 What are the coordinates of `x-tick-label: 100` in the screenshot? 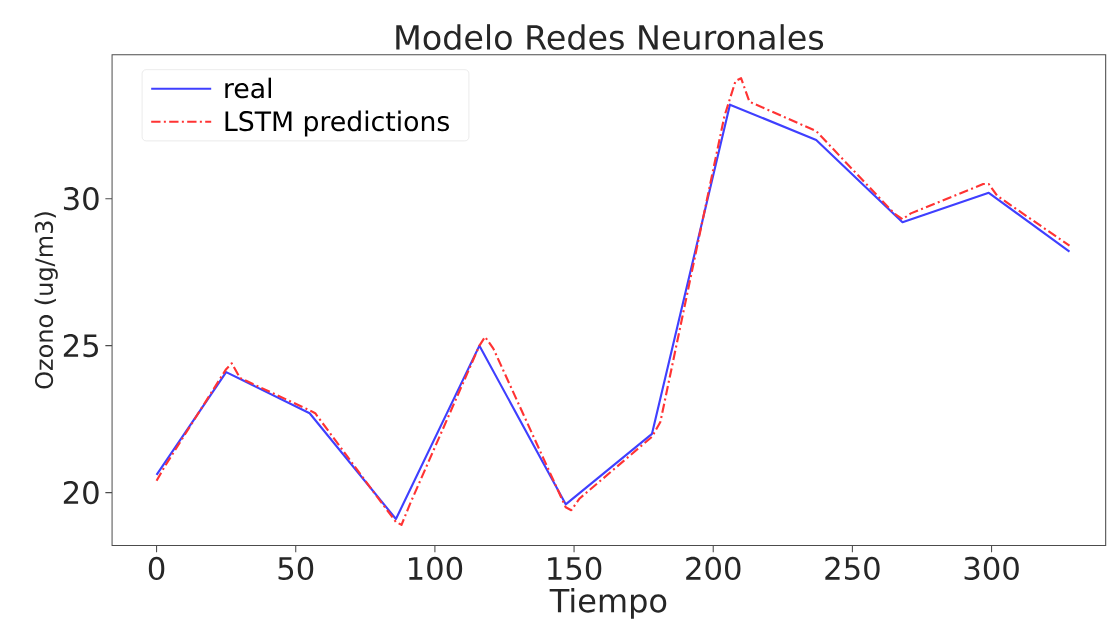 It's located at (435, 568).